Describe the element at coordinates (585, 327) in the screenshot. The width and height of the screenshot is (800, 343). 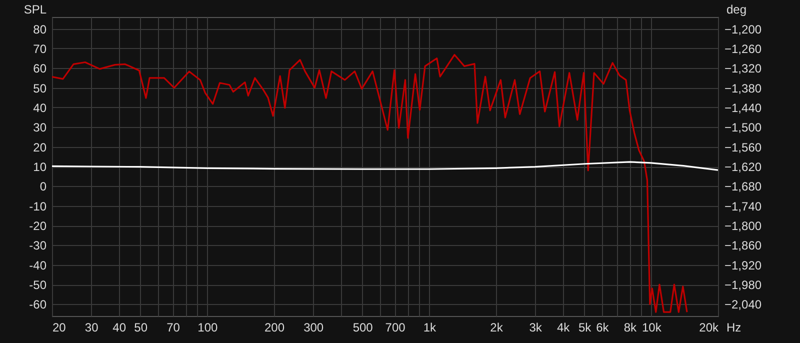
I see `x-tick-label: 5k` at that location.